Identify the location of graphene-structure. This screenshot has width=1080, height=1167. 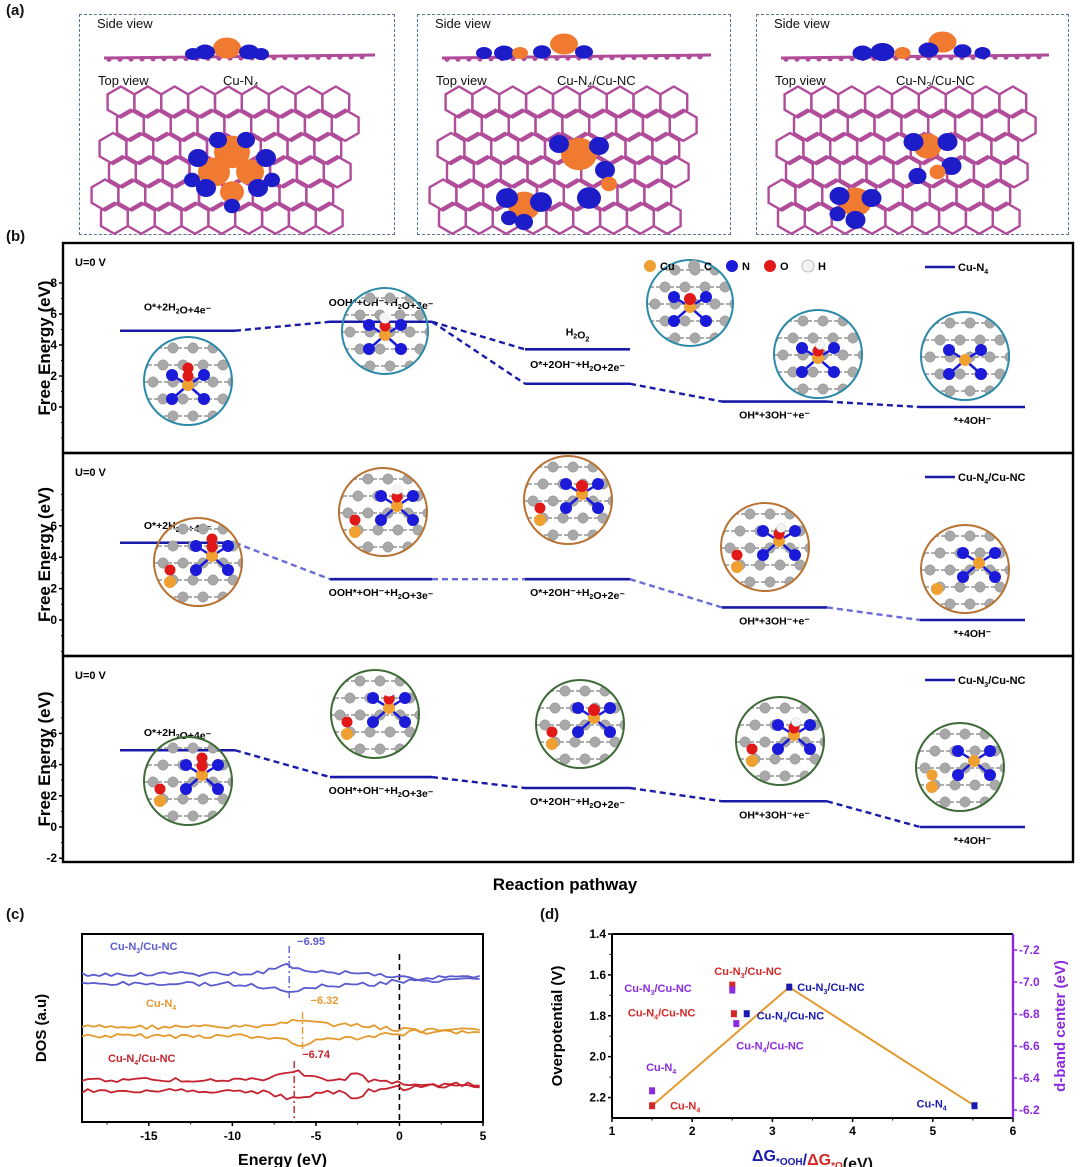
(570, 134).